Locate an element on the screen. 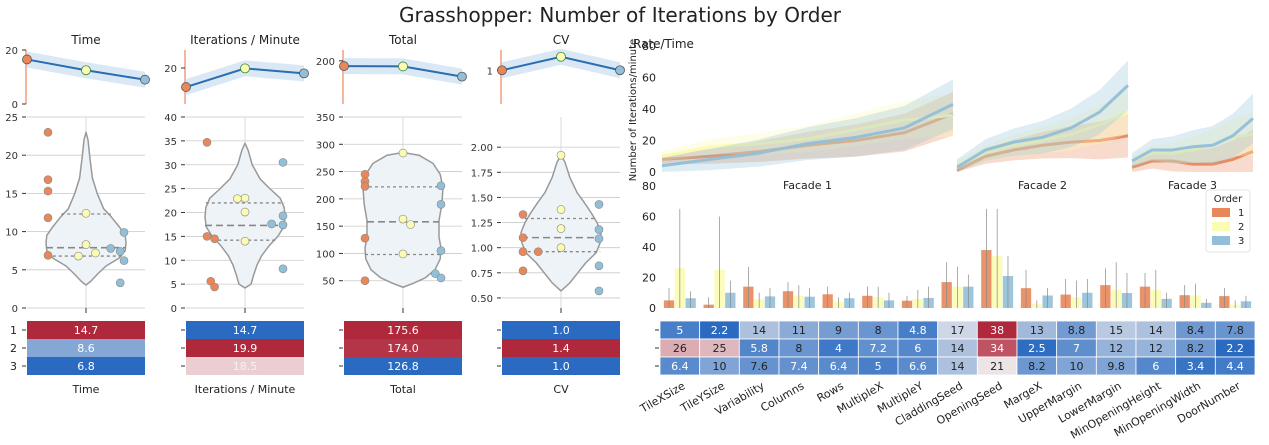 This screenshot has width=1269, height=445. bar-heat-value: 21 is located at coordinates (997, 366).